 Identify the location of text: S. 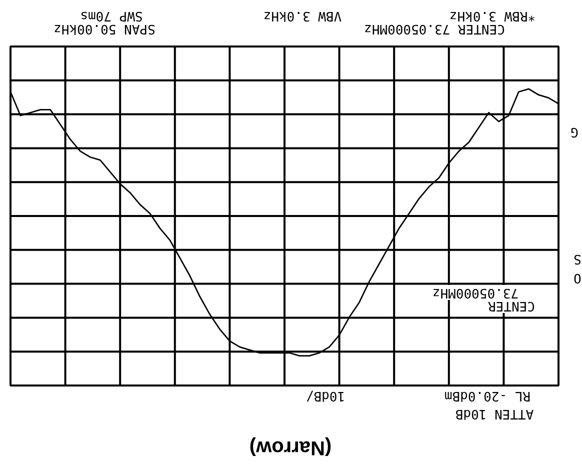
(578, 258).